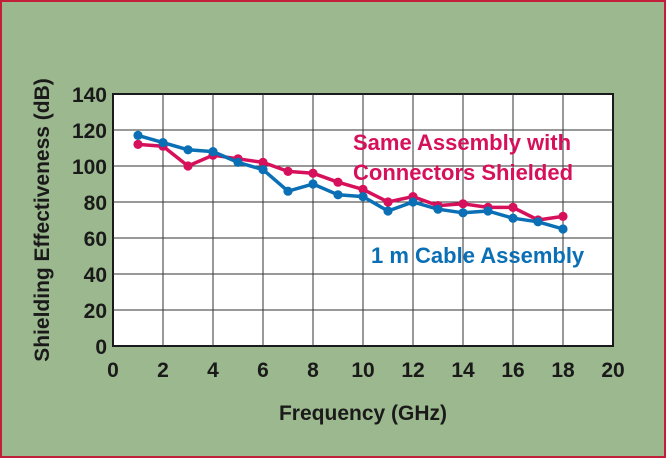 The width and height of the screenshot is (666, 458). Describe the element at coordinates (95, 239) in the screenshot. I see `y-tick-label: 60` at that location.